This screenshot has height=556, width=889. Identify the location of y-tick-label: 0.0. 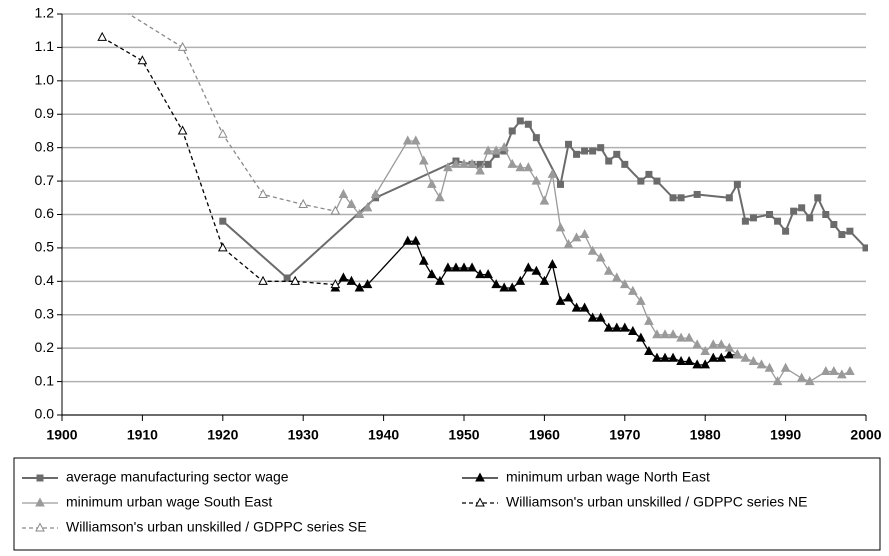
(45, 414).